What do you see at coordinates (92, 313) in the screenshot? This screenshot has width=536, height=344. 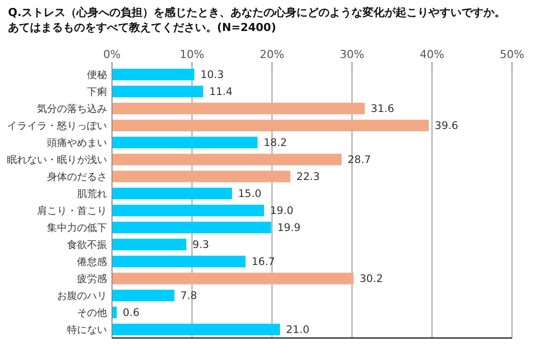 I see `y-tick-label: その他` at bounding box center [92, 313].